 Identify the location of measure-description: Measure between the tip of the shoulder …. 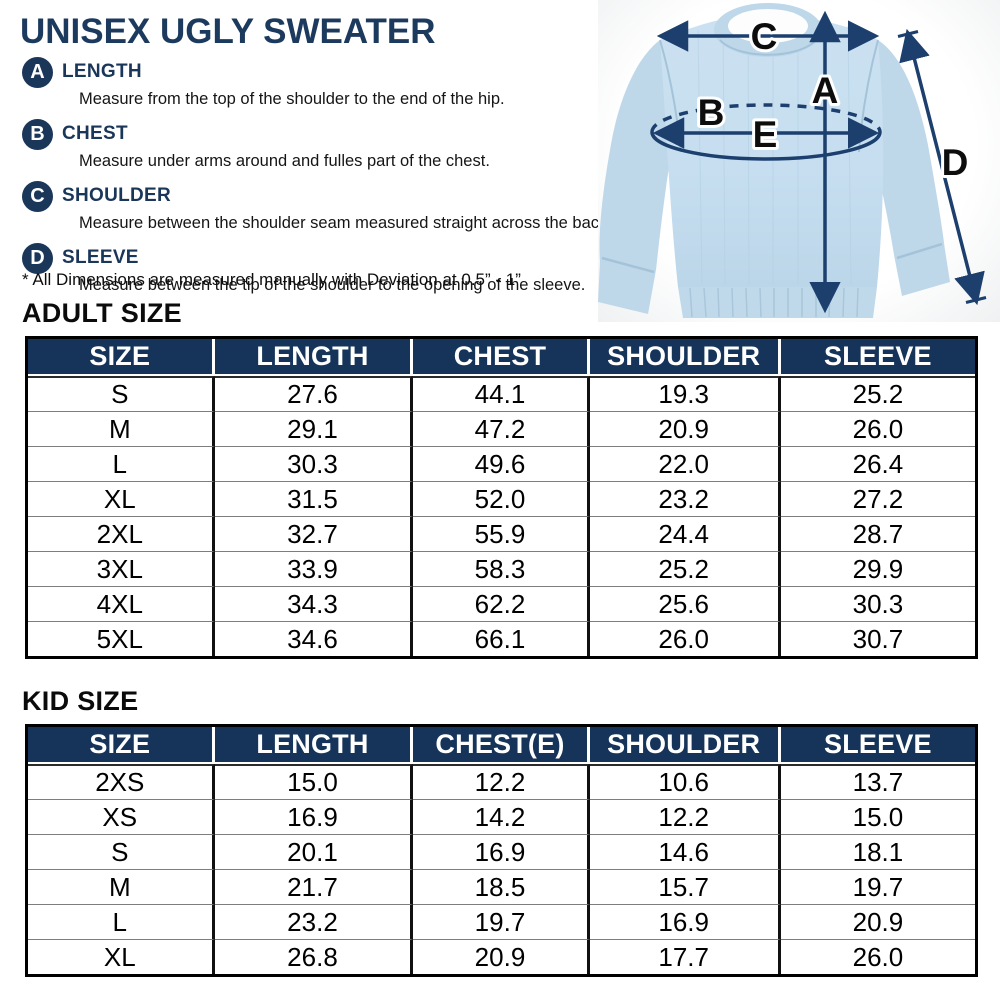
(332, 285).